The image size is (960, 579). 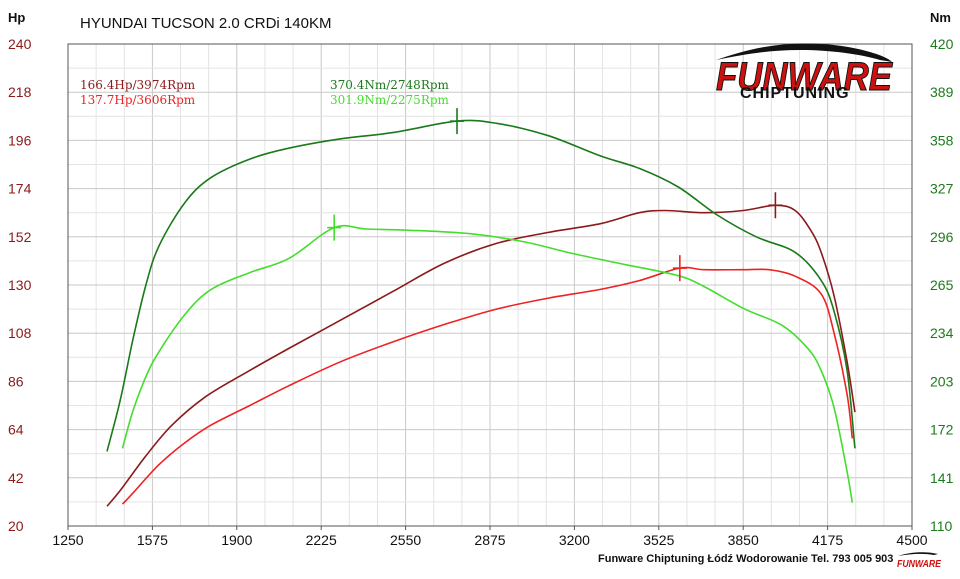 What do you see at coordinates (20, 44) in the screenshot?
I see `y-left-tick-label: 240` at bounding box center [20, 44].